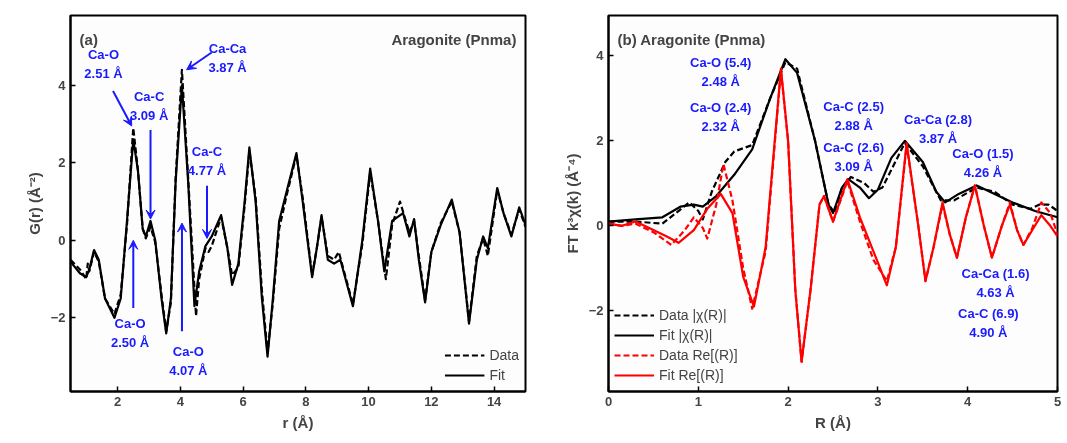 The image size is (1067, 443). I want to click on annotation: Ca-Ca 3.87 Å, so click(228, 58).